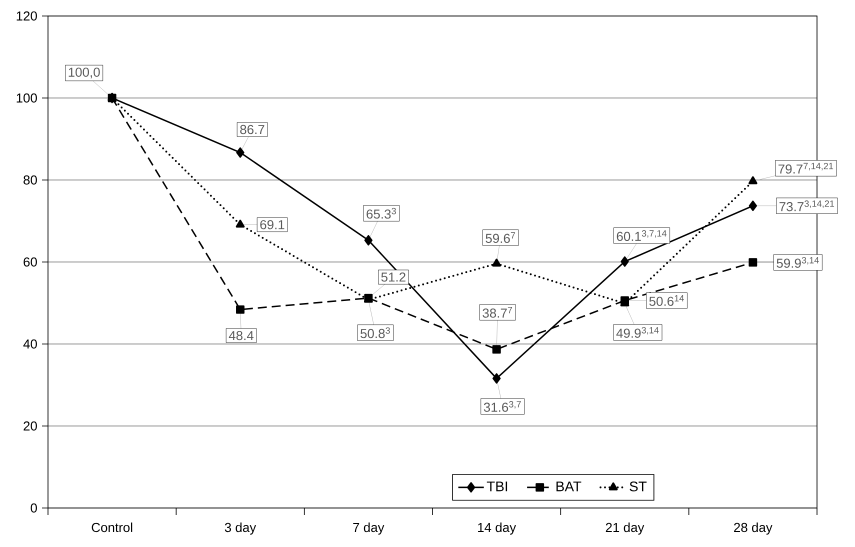 This screenshot has height=547, width=855. Describe the element at coordinates (381, 213) in the screenshot. I see `data-label: 65.3$^{3}$` at that location.